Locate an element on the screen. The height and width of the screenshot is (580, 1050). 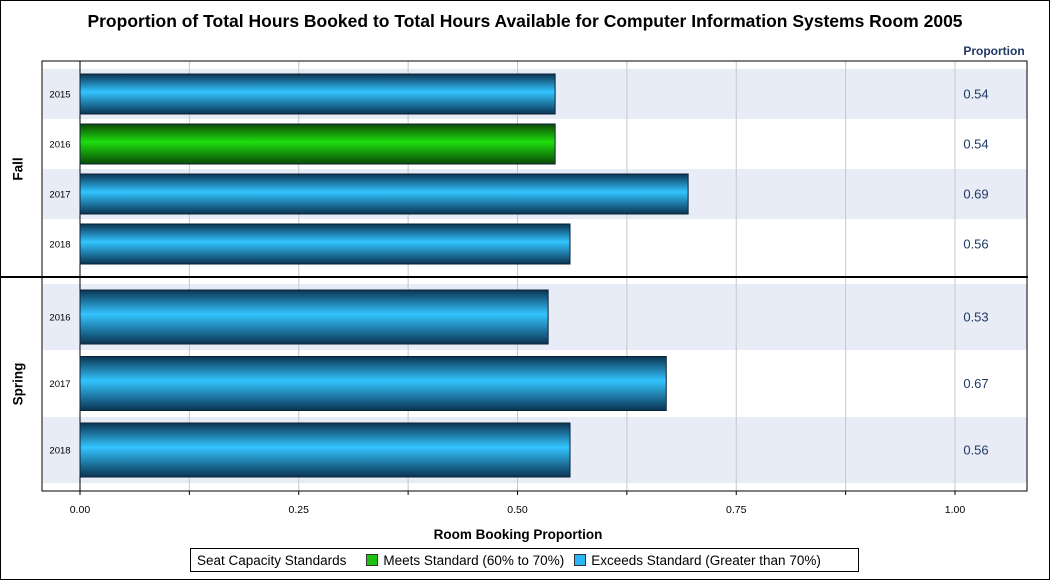
value-label: 0.53 is located at coordinates (975, 317).